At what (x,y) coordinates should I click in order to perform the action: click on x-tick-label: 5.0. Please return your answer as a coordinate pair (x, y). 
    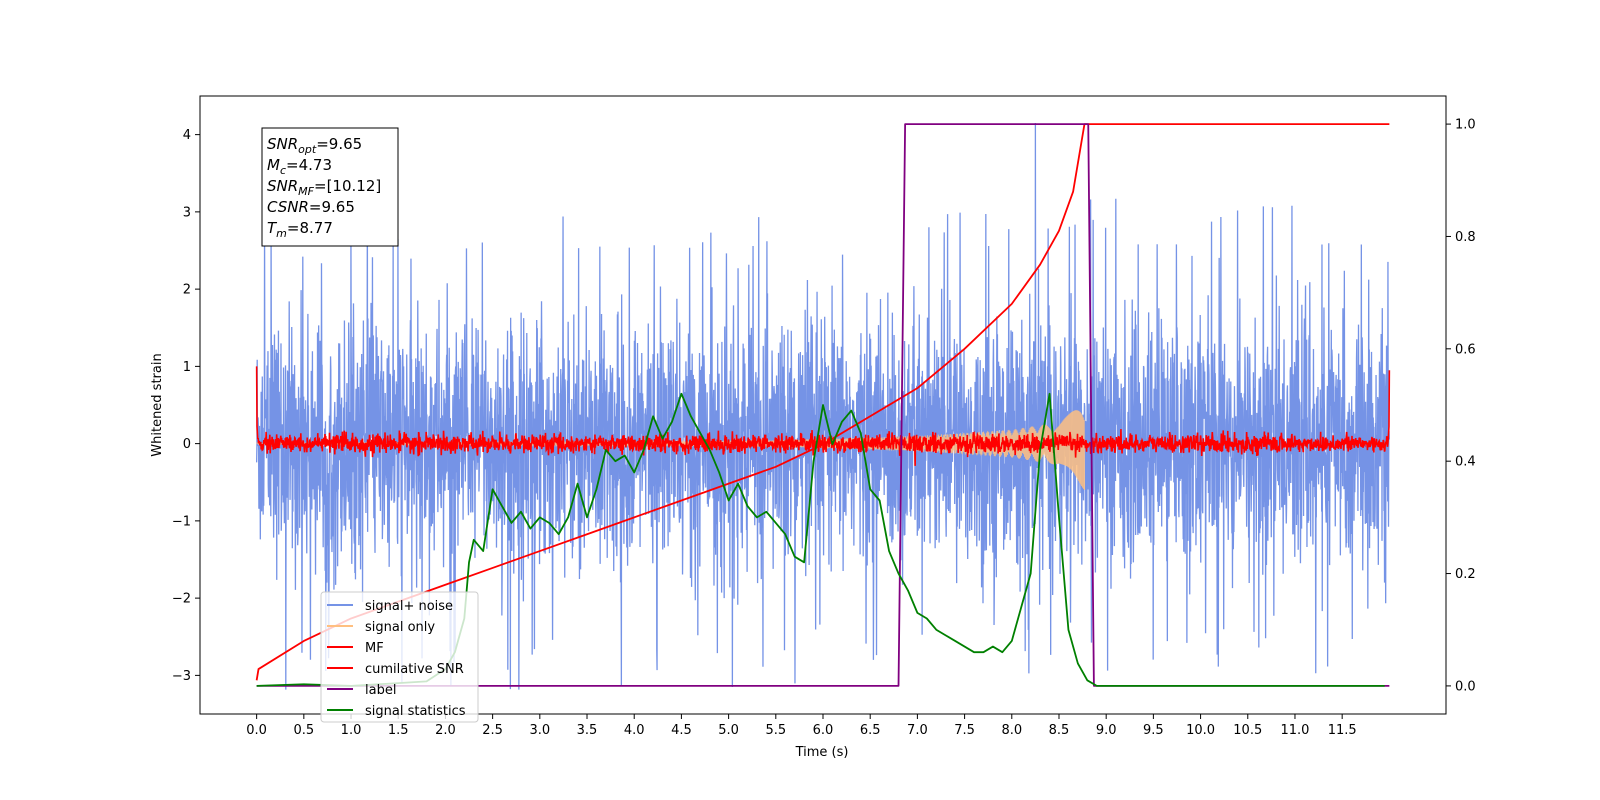
    Looking at the image, I should click on (728, 730).